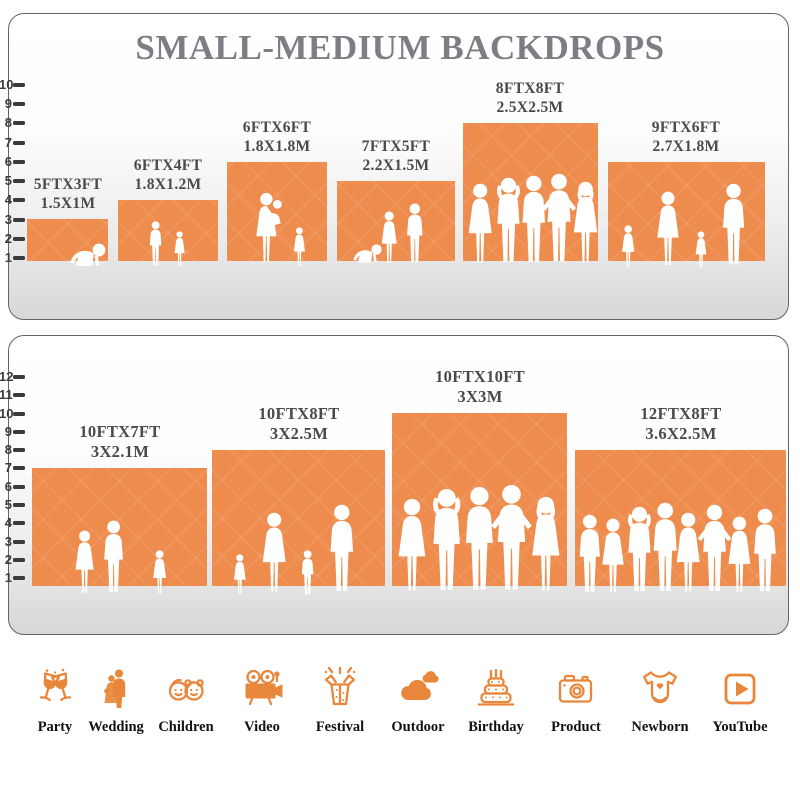  I want to click on backdrop-bar-6x6ft, so click(277, 211).